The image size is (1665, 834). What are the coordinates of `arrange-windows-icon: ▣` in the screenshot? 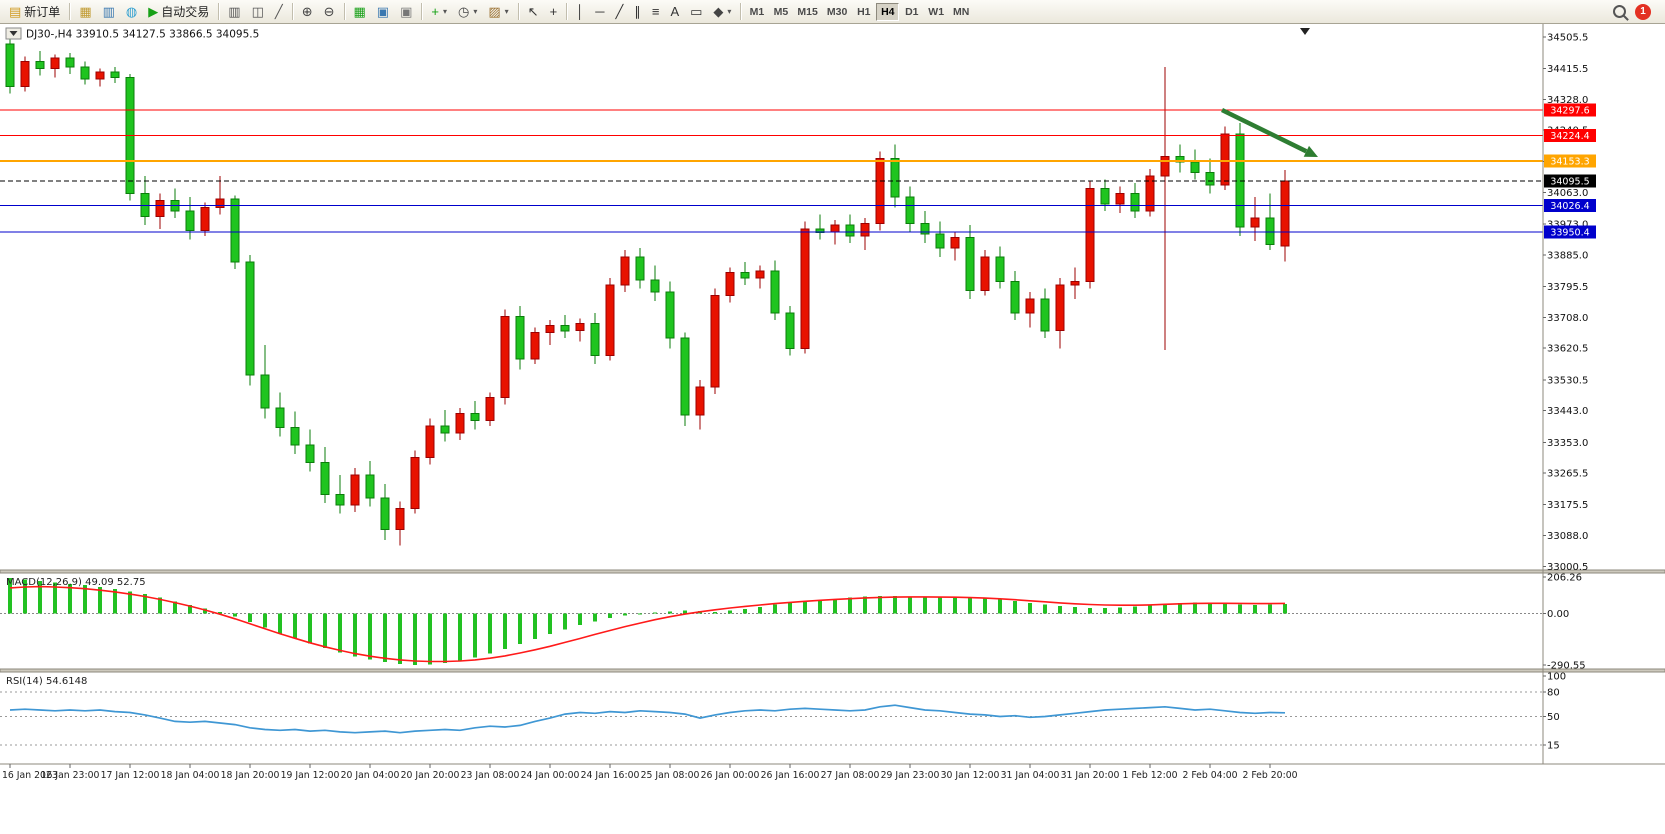 It's located at (383, 12).